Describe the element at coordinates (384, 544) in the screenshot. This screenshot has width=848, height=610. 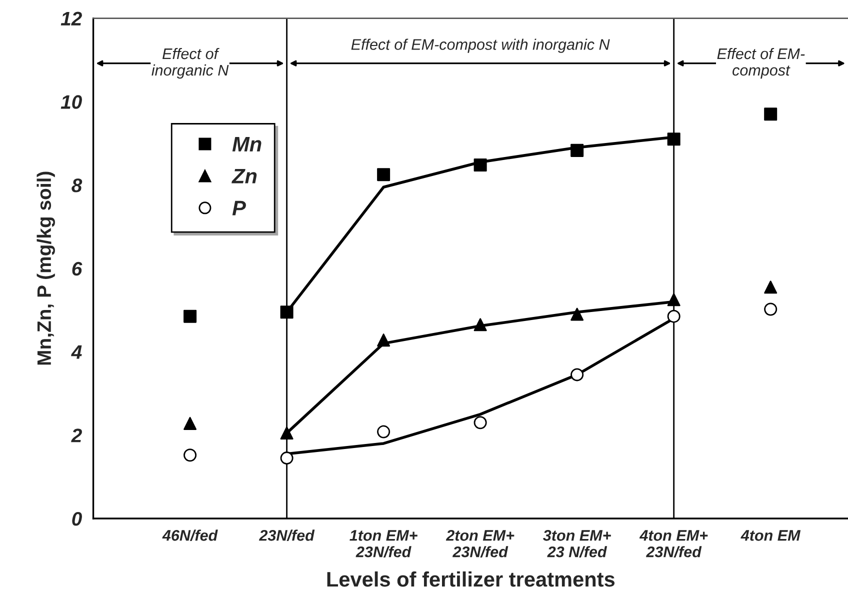
I see `x-tick-label: 1ton EM+ 23N/fed` at that location.